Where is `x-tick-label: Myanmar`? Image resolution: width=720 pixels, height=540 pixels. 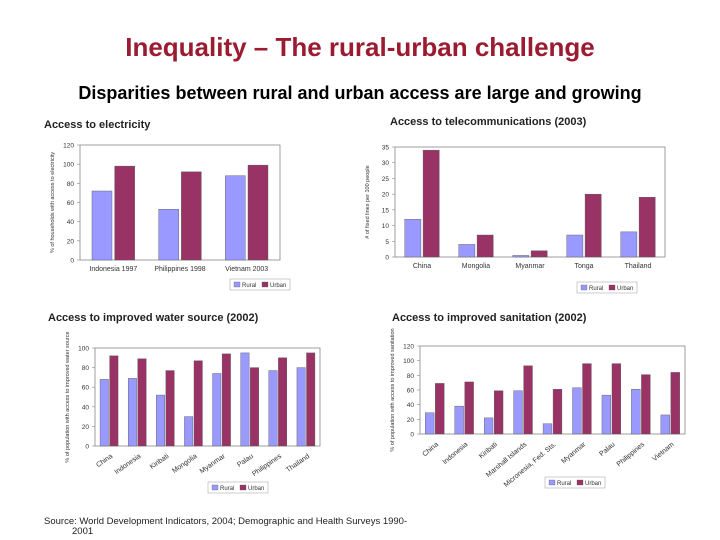
x-tick-label: Myanmar is located at coordinates (213, 464).